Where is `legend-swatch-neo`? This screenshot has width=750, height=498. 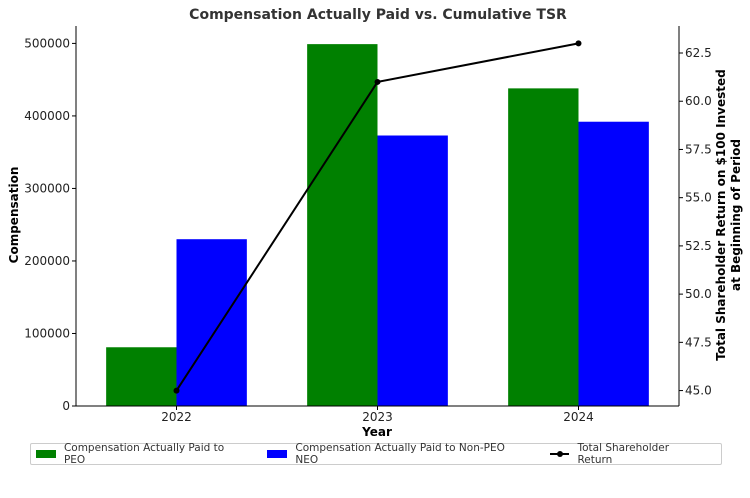
legend-swatch-neo is located at coordinates (277, 454).